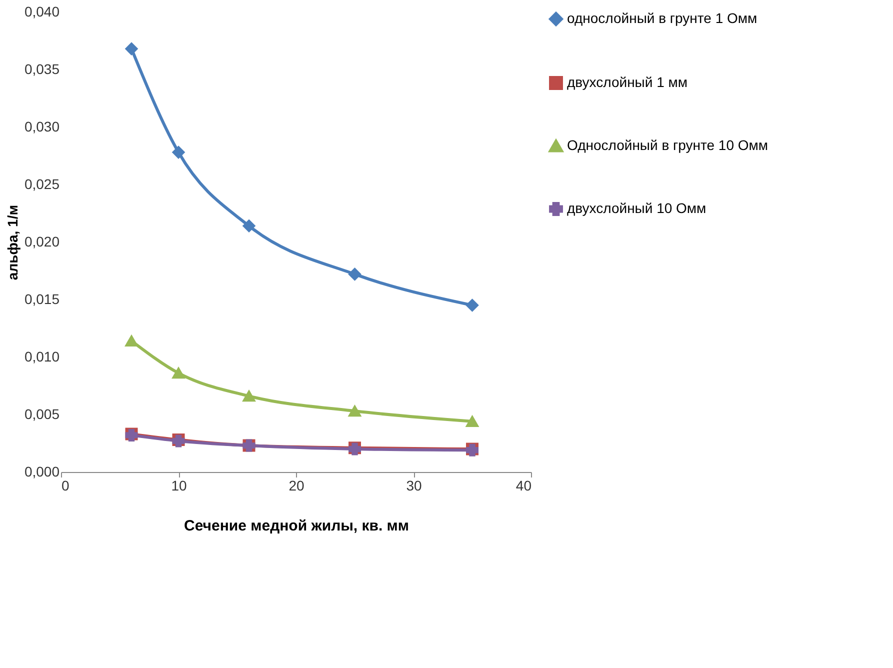 The height and width of the screenshot is (668, 893). Describe the element at coordinates (42, 69) in the screenshot. I see `y-tick-label: 0,035` at that location.